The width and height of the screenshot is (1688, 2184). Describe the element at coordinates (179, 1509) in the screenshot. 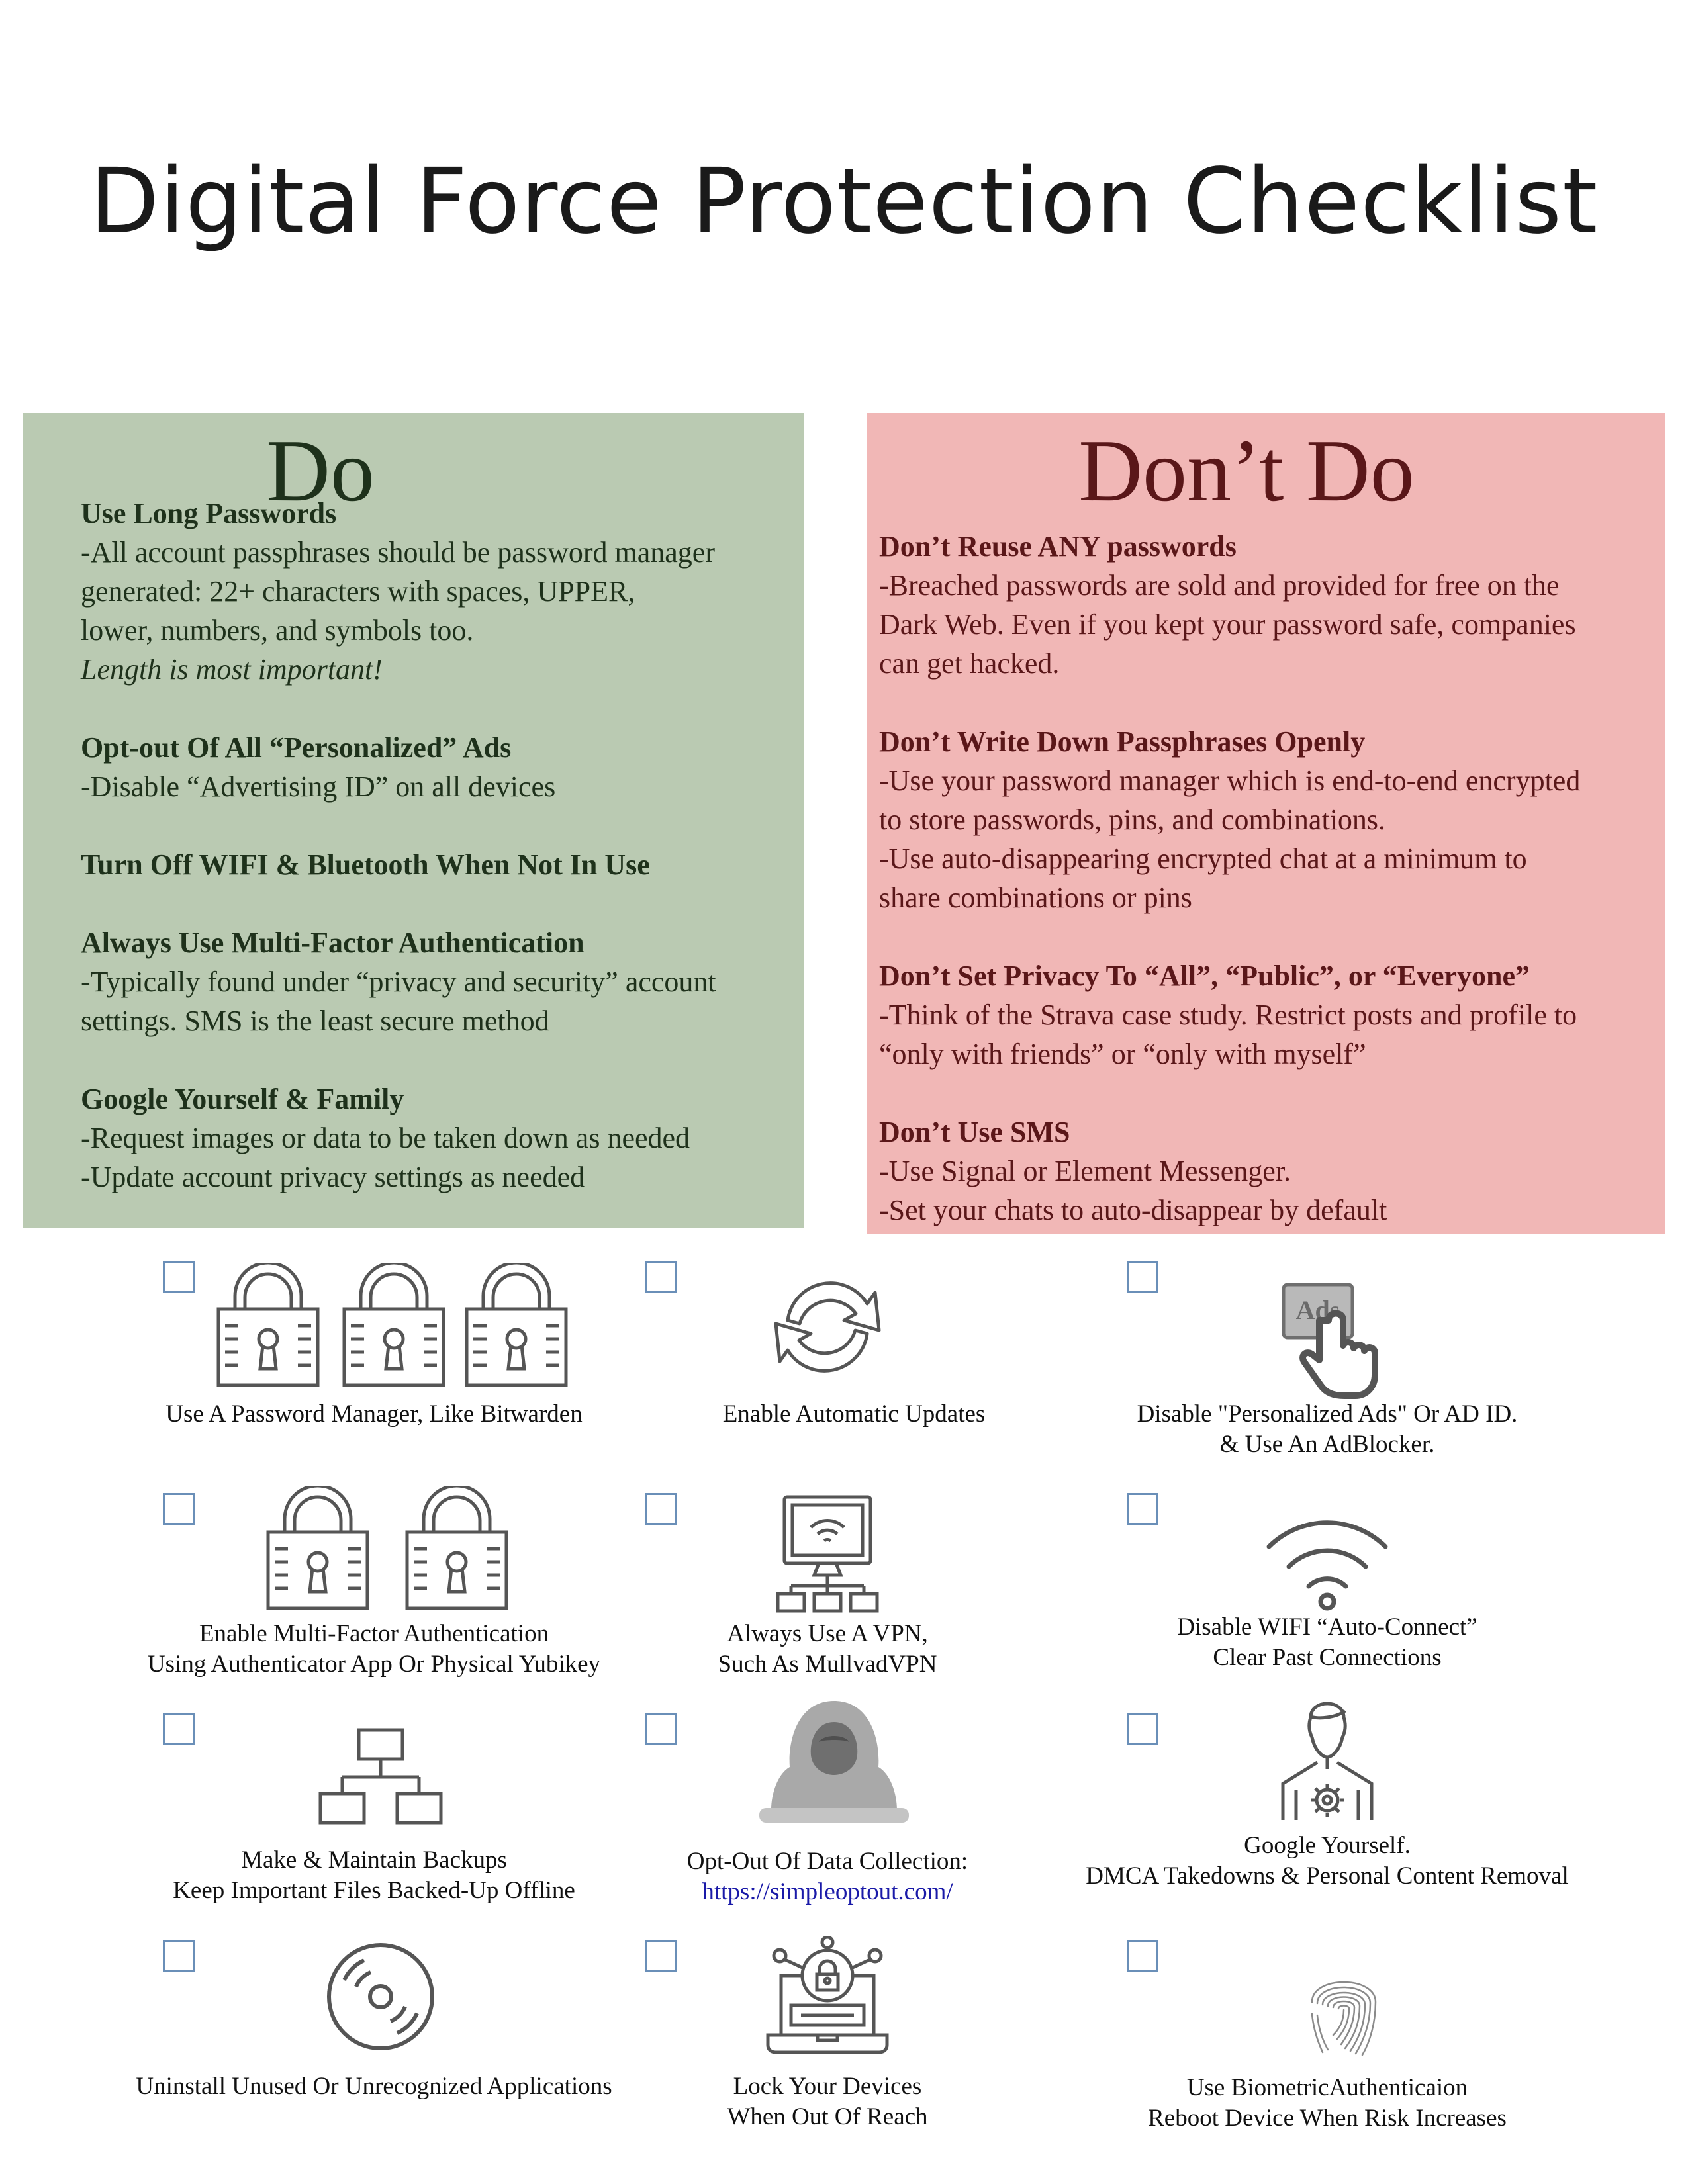

I see `checkbox-mfa` at that location.